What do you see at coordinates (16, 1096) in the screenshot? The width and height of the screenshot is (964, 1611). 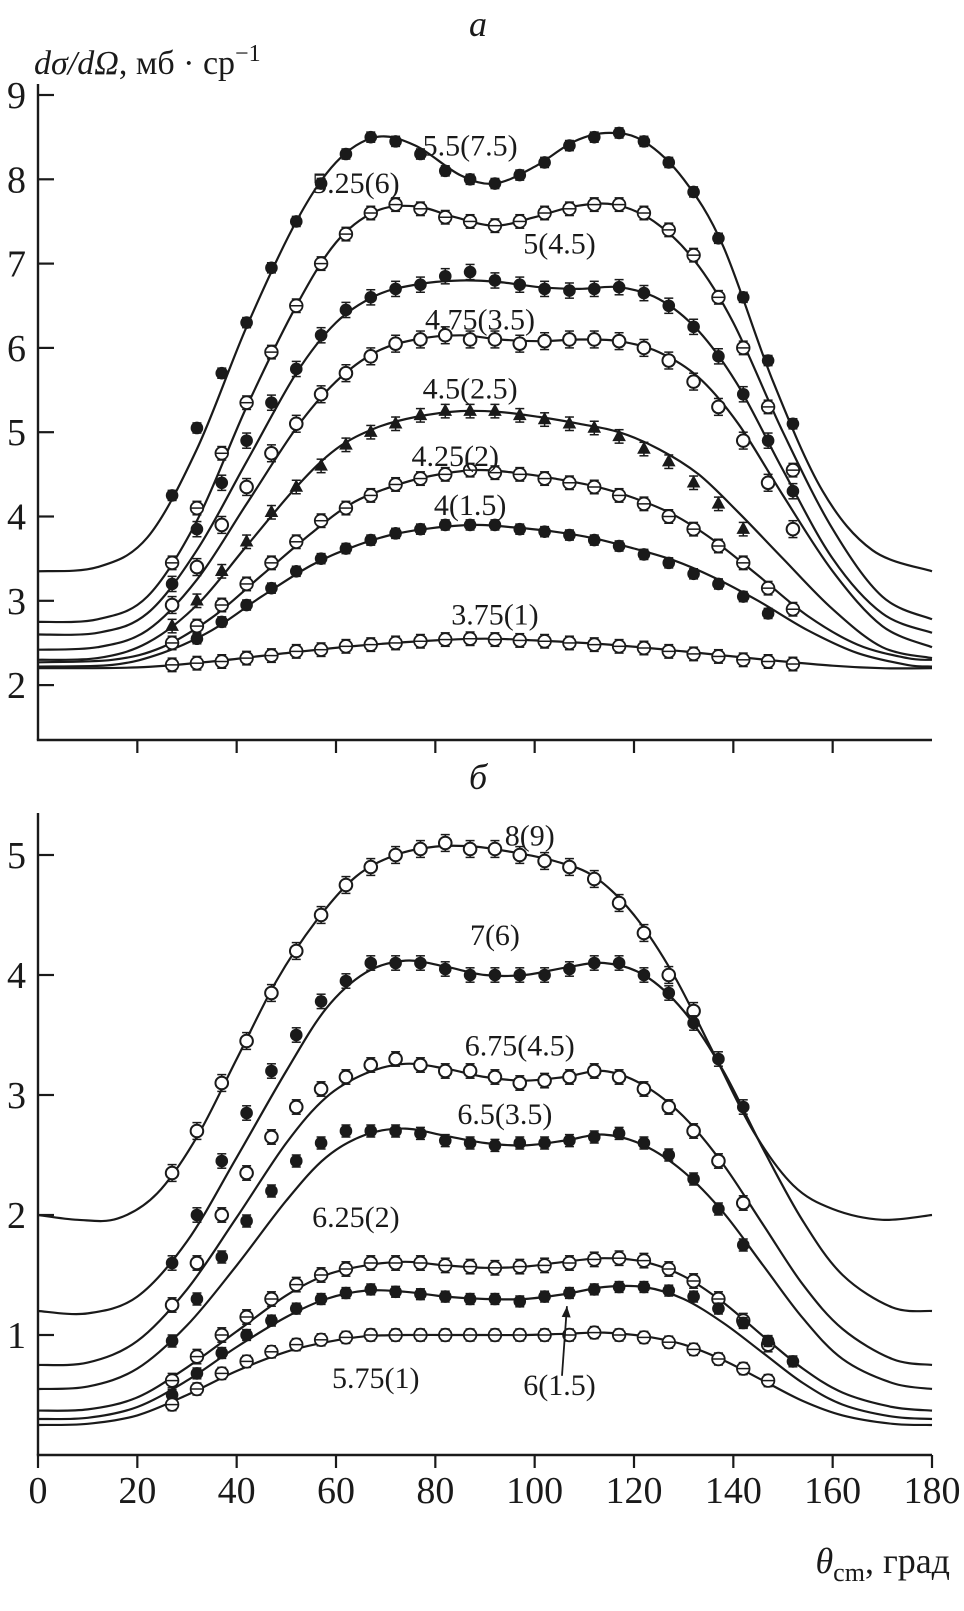 I see `y-tick-label: 3` at bounding box center [16, 1096].